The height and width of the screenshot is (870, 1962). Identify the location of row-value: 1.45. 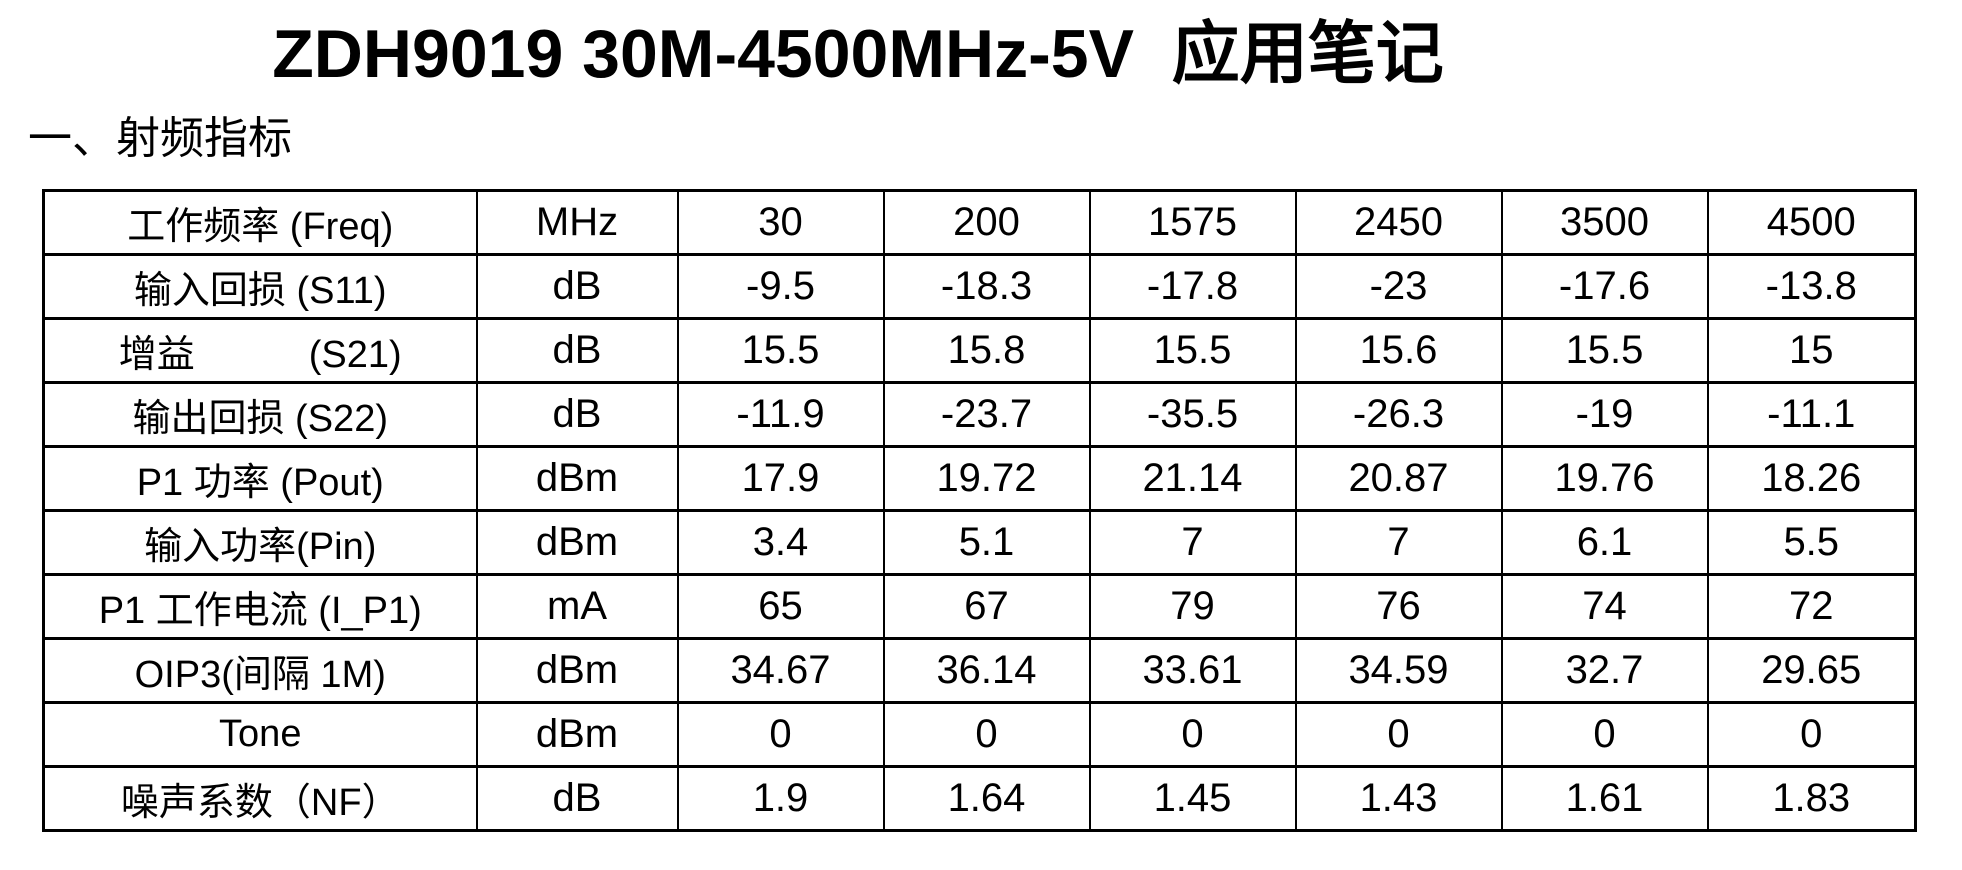
(1192, 798).